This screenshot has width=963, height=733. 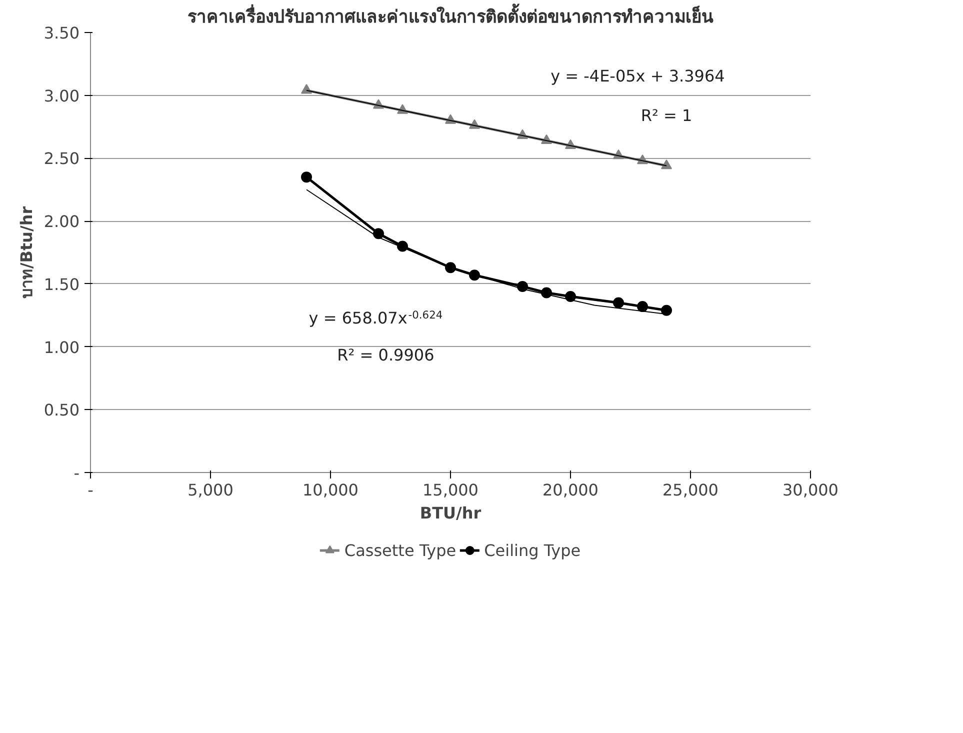 What do you see at coordinates (451, 16) in the screenshot?
I see `chart-title: ราคาเครื่องปรับอากาศและค่าแรงในการติดตั้งต่อขนาดการทำความเย็น` at bounding box center [451, 16].